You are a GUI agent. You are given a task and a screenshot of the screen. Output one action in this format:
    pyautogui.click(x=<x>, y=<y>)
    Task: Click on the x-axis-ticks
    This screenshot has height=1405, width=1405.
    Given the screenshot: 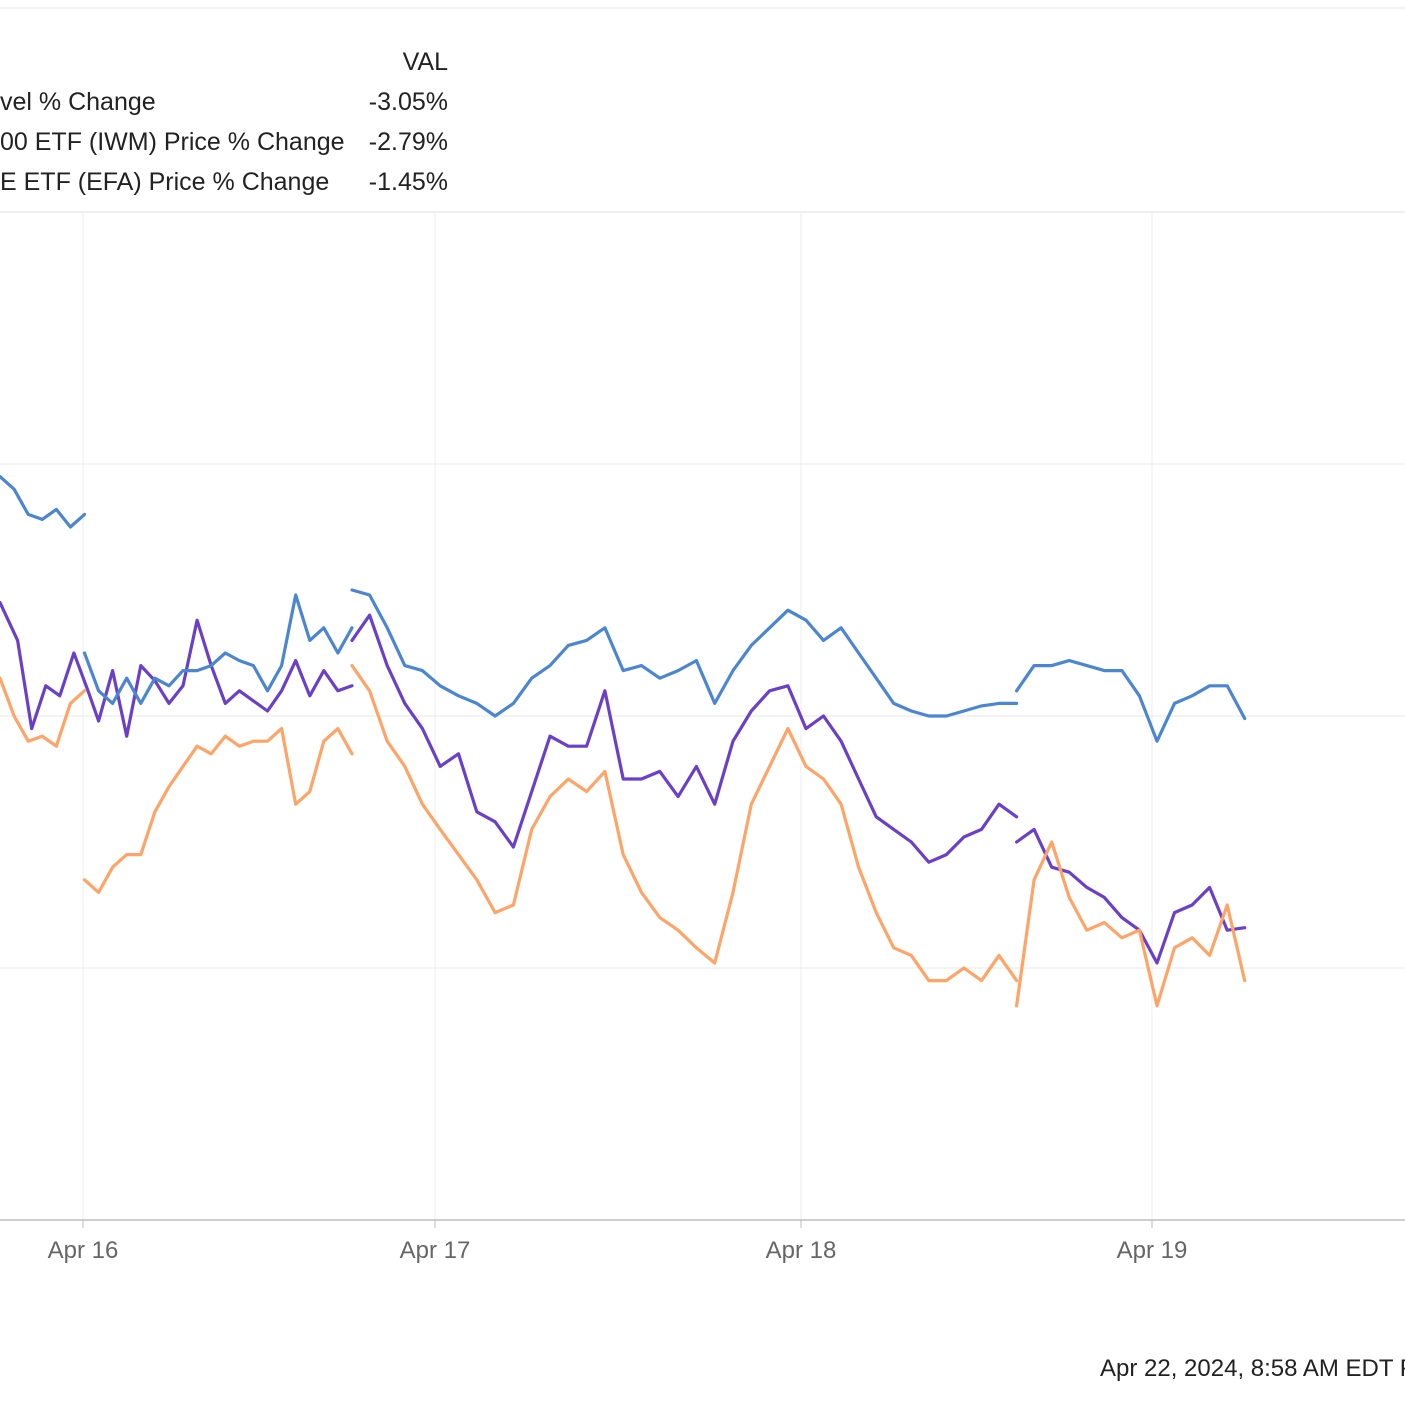 What is the action you would take?
    pyautogui.click(x=617, y=1224)
    